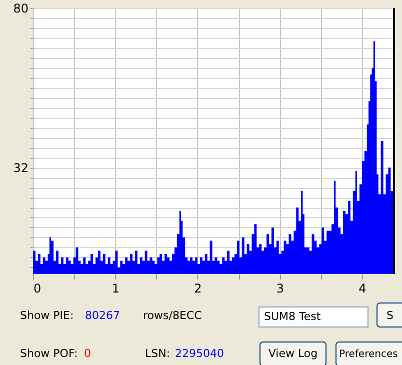 This screenshot has width=402, height=365. I want to click on text: 80267, so click(102, 315).